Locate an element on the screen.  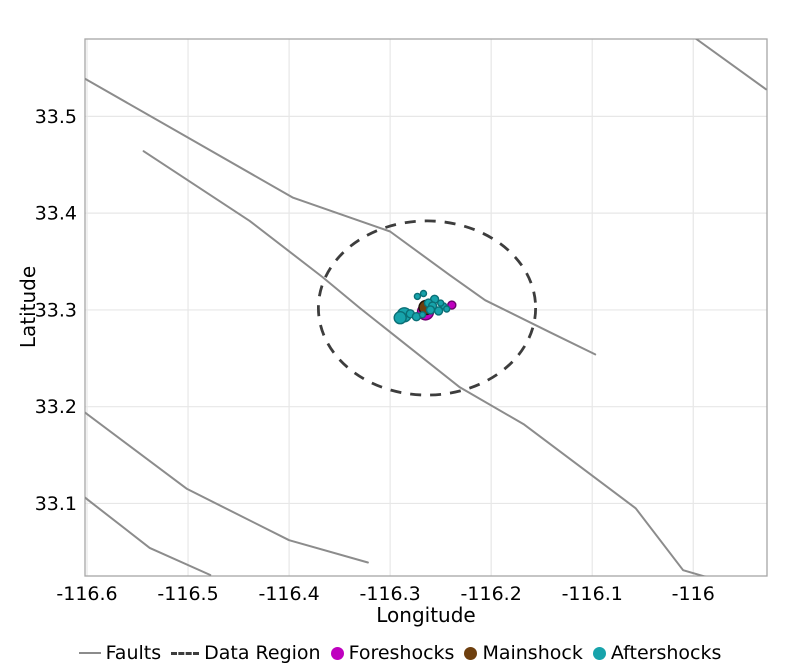
x-tick-label: -116.4 is located at coordinates (288, 594).